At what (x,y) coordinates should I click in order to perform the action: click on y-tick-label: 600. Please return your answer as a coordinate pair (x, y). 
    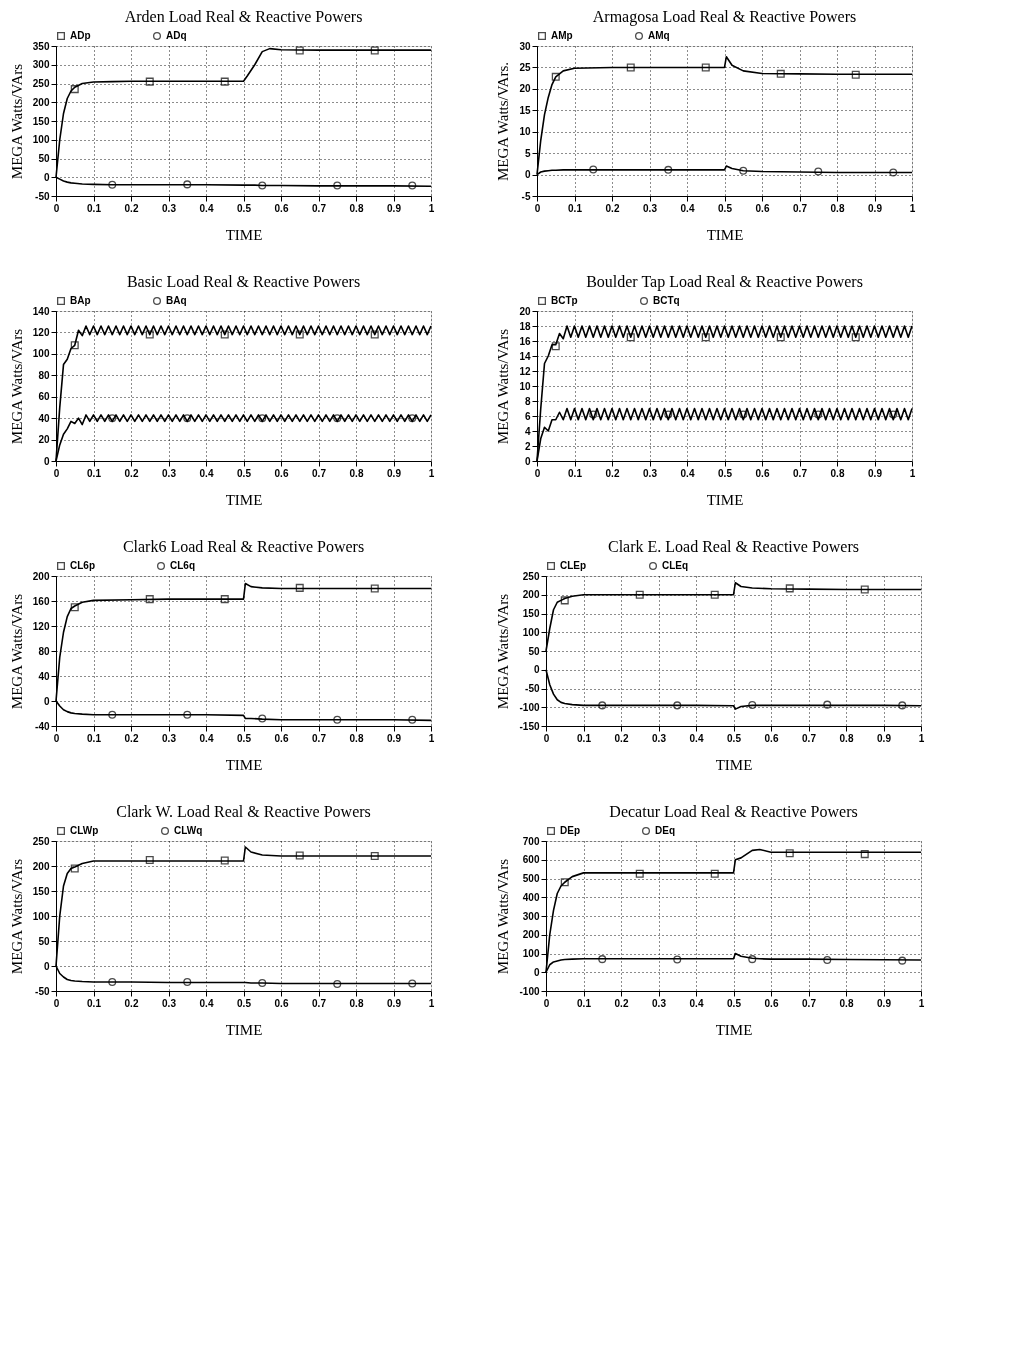
    Looking at the image, I should click on (531, 860).